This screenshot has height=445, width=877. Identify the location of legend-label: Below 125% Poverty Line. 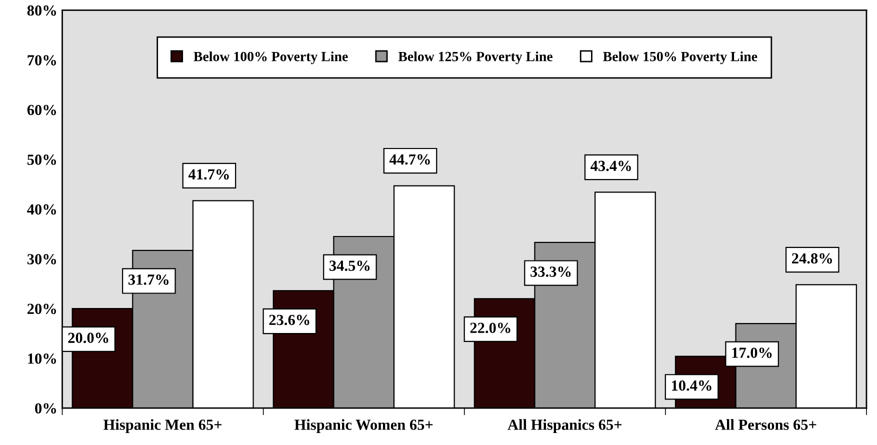
(475, 57).